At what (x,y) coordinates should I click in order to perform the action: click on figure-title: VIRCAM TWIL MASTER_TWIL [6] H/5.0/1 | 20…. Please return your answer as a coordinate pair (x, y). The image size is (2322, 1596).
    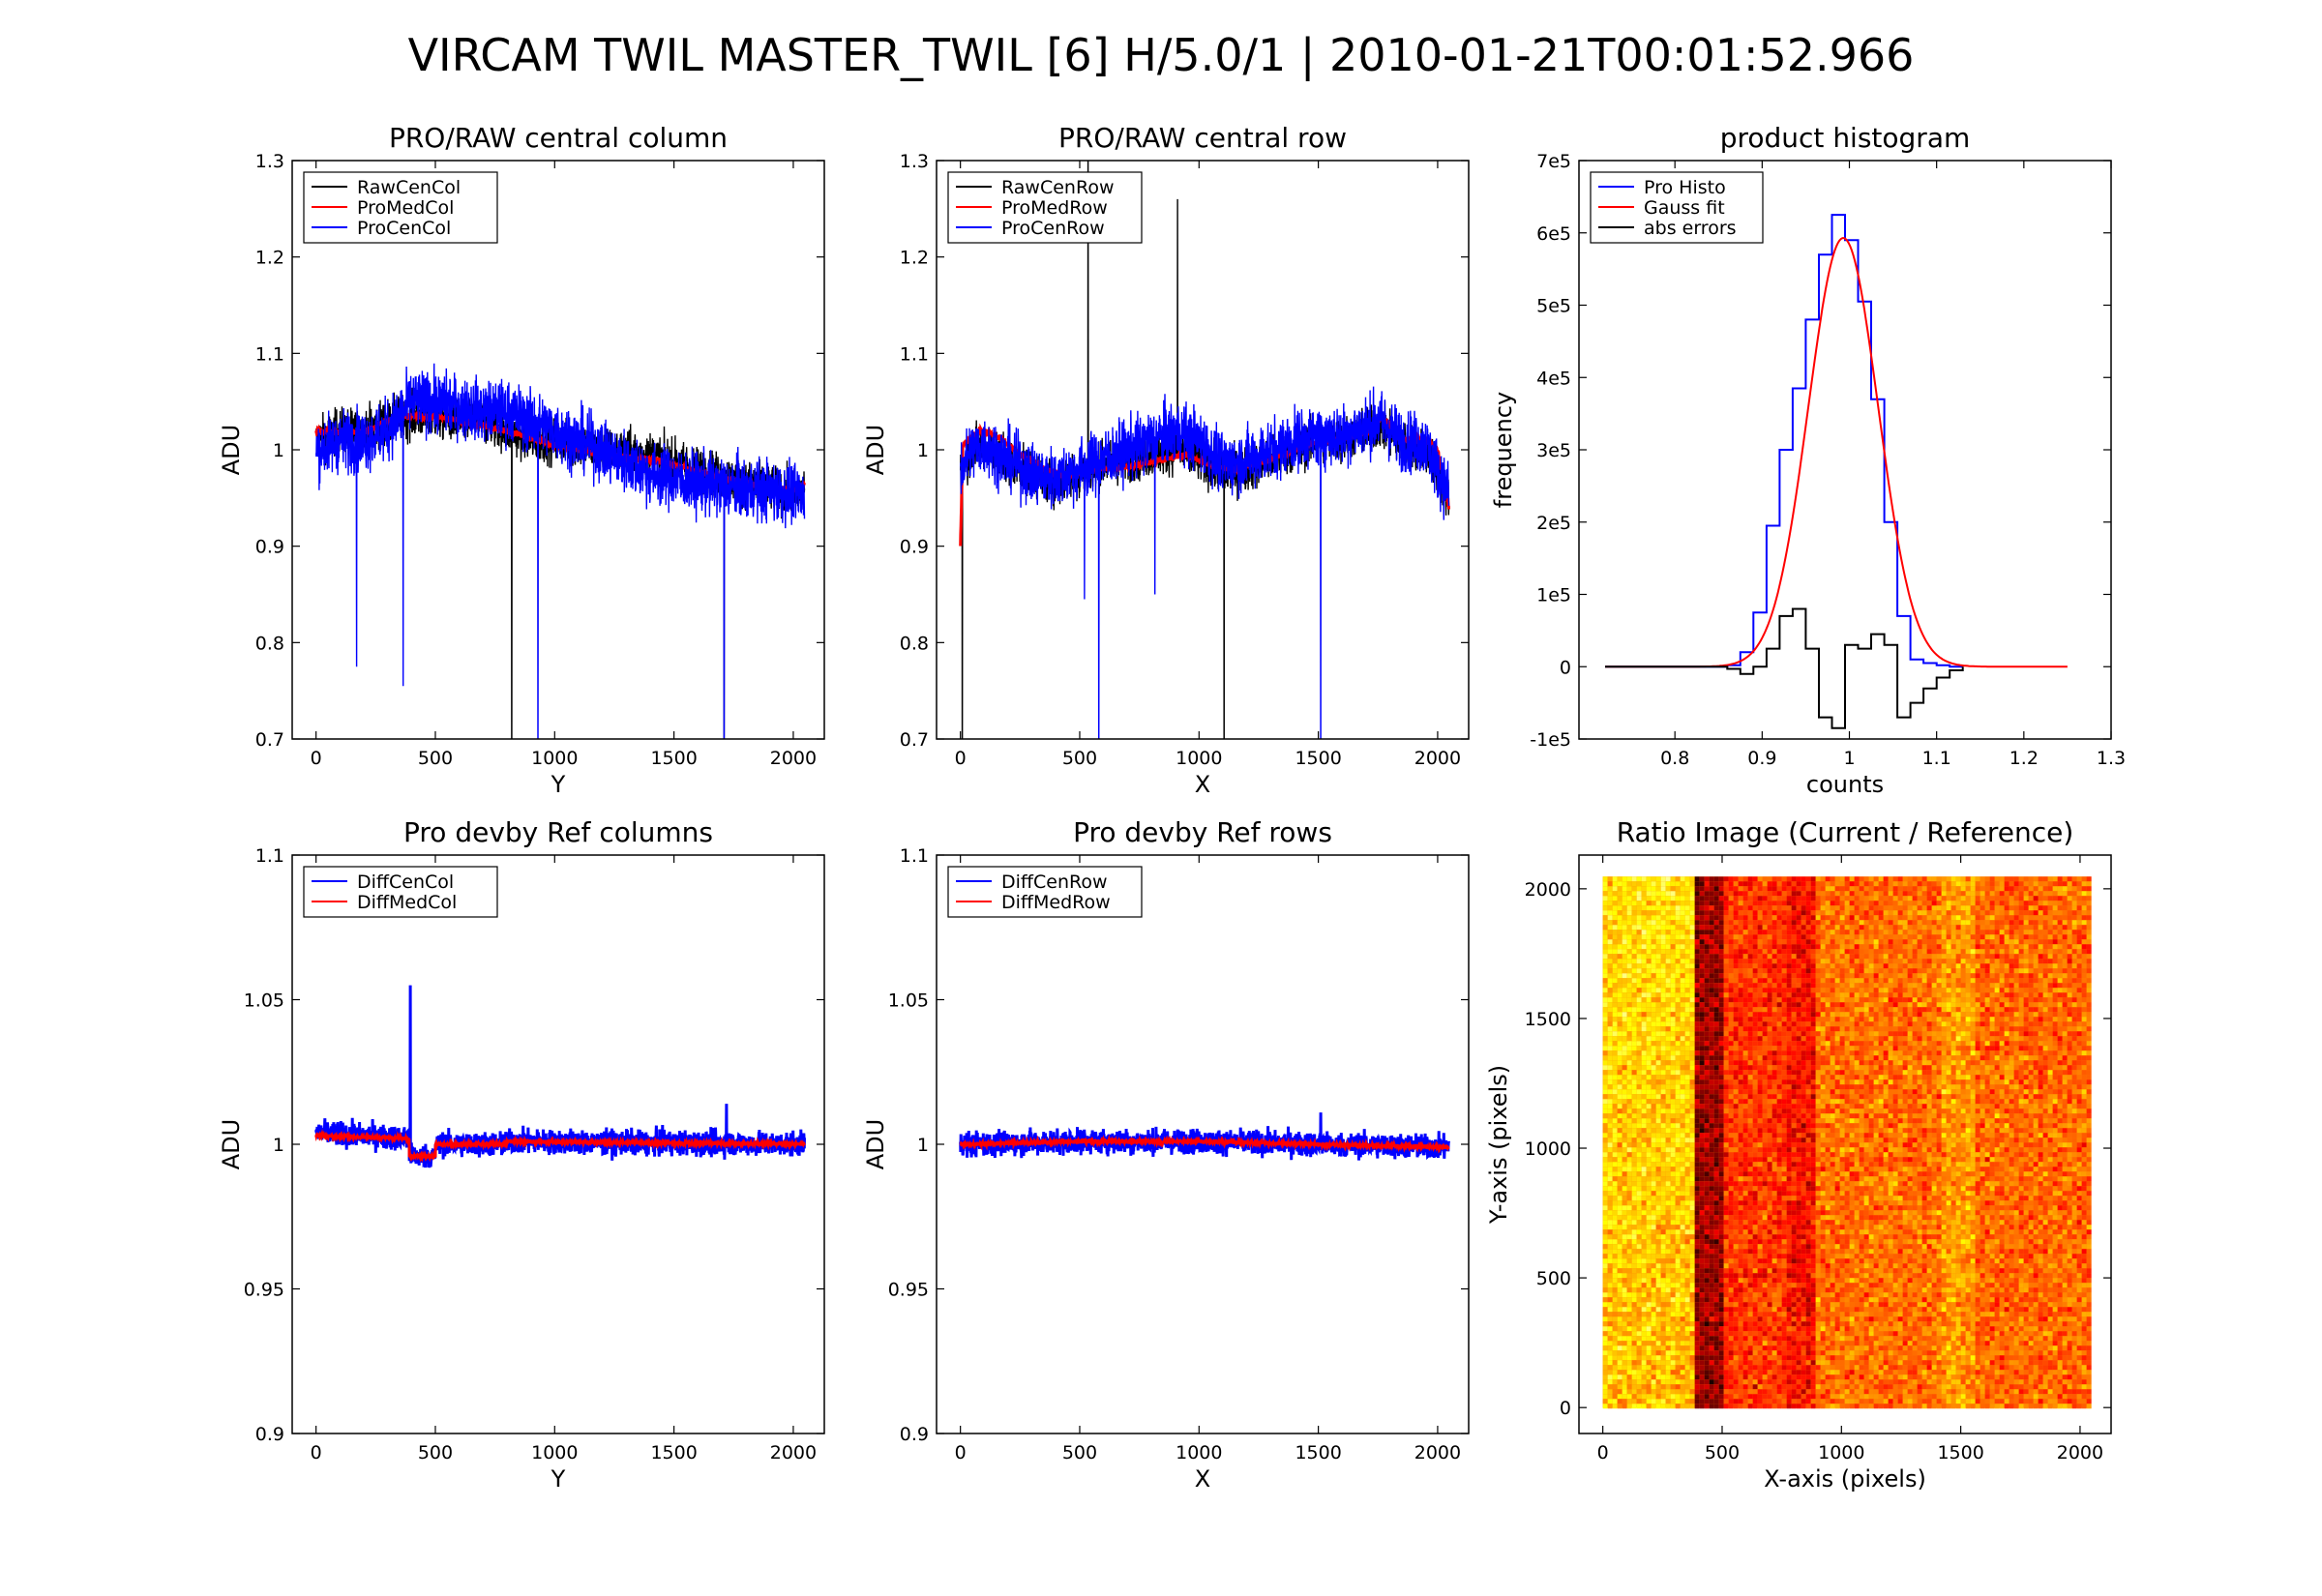
    Looking at the image, I should click on (1161, 55).